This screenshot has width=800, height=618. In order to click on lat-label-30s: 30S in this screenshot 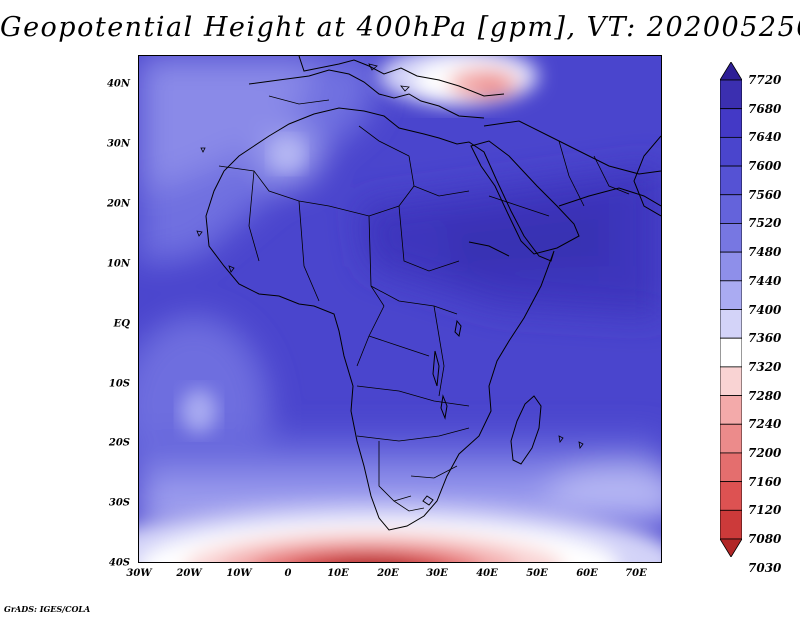, I will do `click(119, 503)`.